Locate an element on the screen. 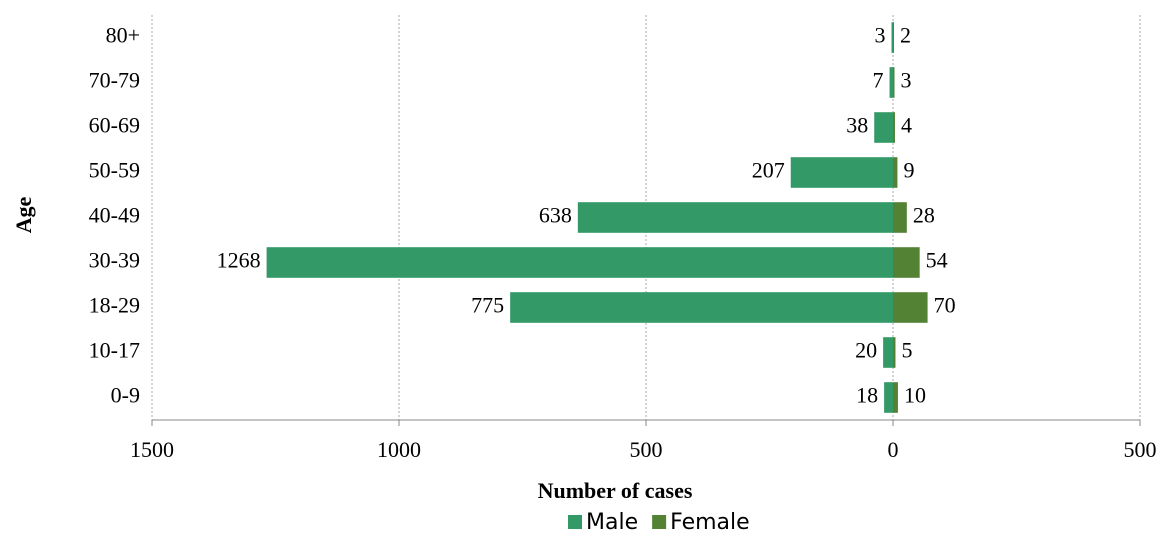 The width and height of the screenshot is (1169, 538). data-label: 207 is located at coordinates (768, 170).